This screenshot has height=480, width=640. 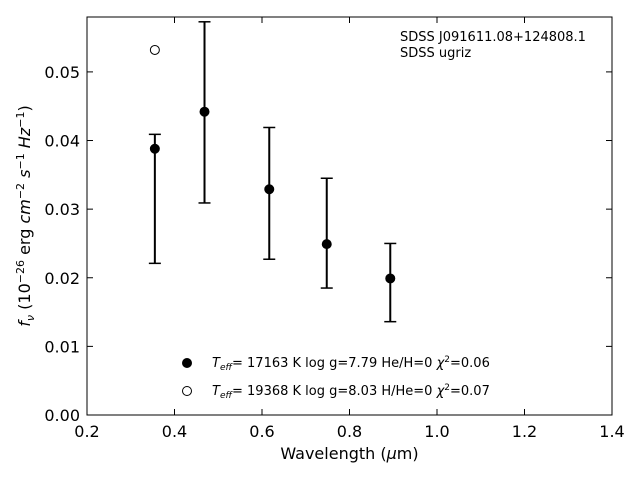 I want to click on y-tick-label: 0.02, so click(x=62, y=278).